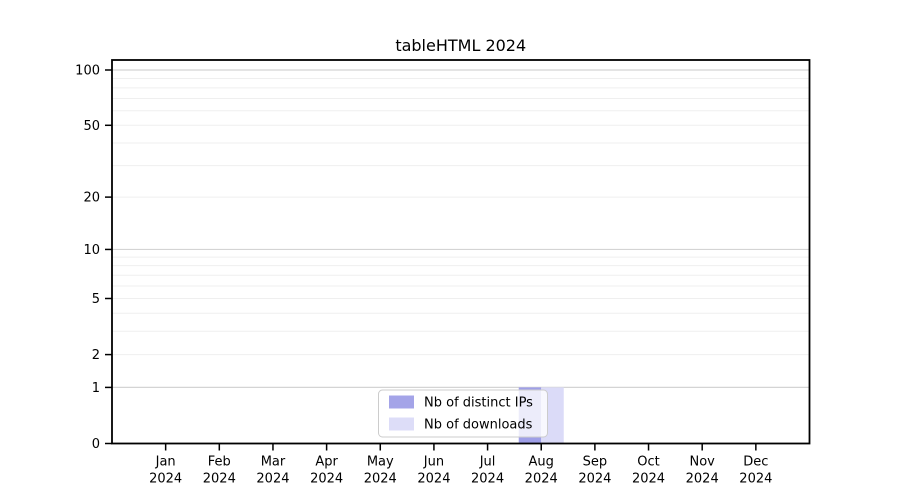 The height and width of the screenshot is (500, 900). What do you see at coordinates (433, 462) in the screenshot?
I see `x-tick-label-month: Jun` at bounding box center [433, 462].